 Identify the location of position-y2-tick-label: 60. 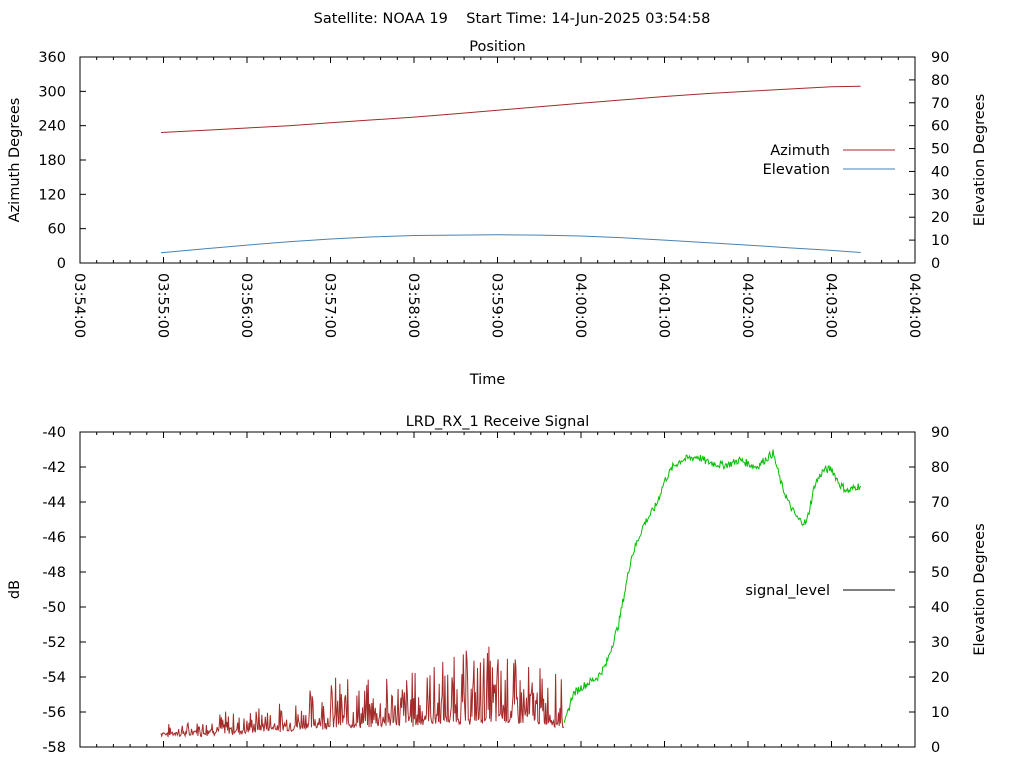
(940, 127).